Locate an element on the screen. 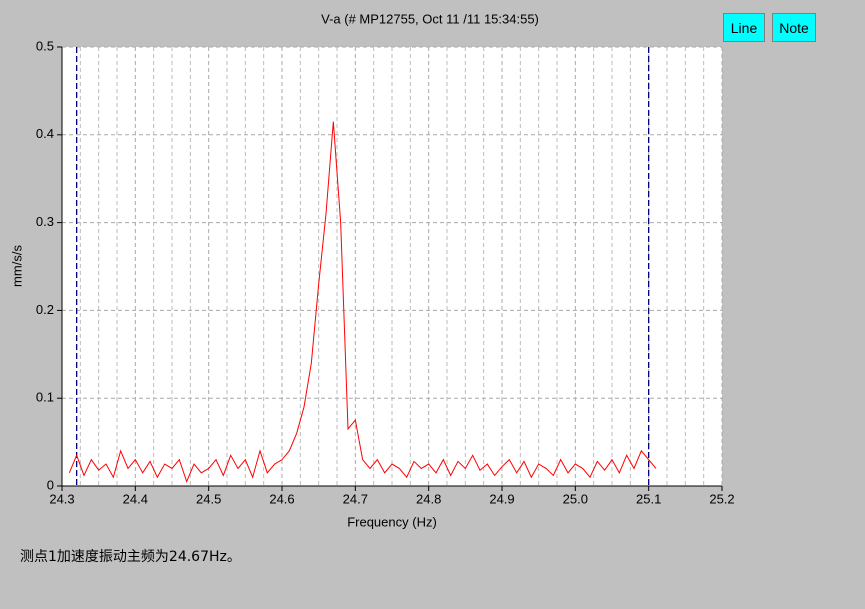  x-tick-label: 24.6 is located at coordinates (281, 498).